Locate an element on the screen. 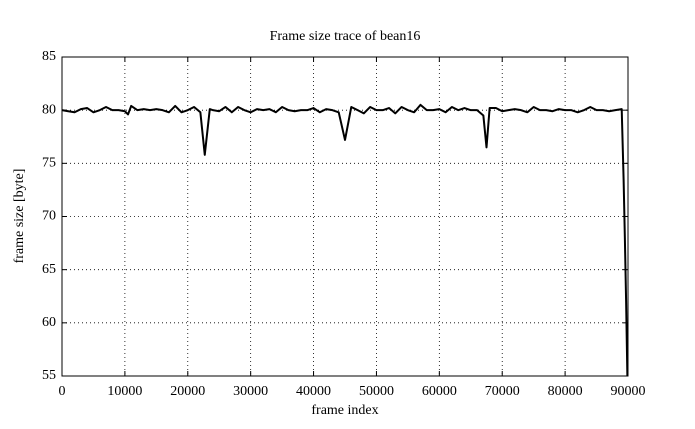  x-tick-label: 40000 is located at coordinates (313, 391).